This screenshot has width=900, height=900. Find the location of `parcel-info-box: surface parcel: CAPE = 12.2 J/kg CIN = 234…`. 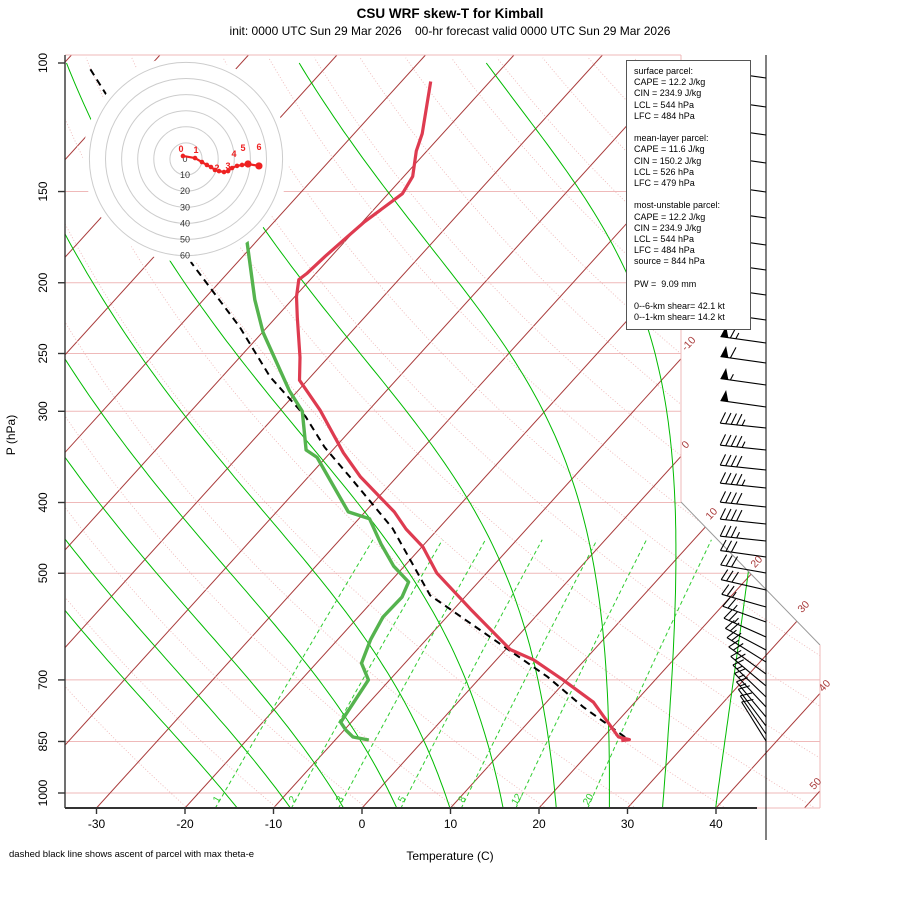

parcel-info-box: surface parcel: CAPE = 12.2 J/kg CIN = 234… is located at coordinates (688, 195).